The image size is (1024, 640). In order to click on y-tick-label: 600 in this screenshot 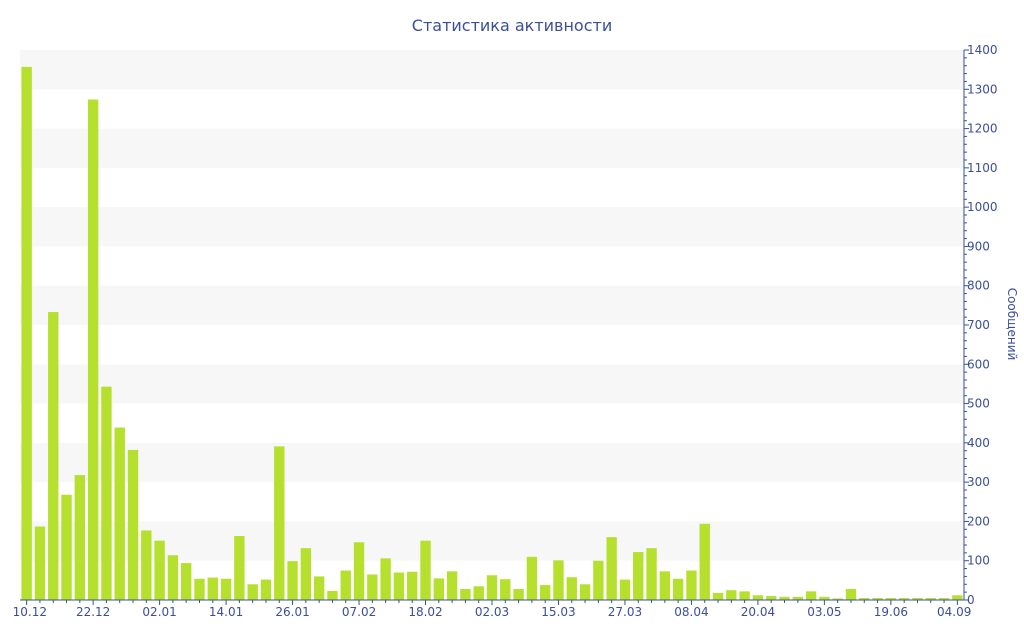, I will do `click(978, 364)`.